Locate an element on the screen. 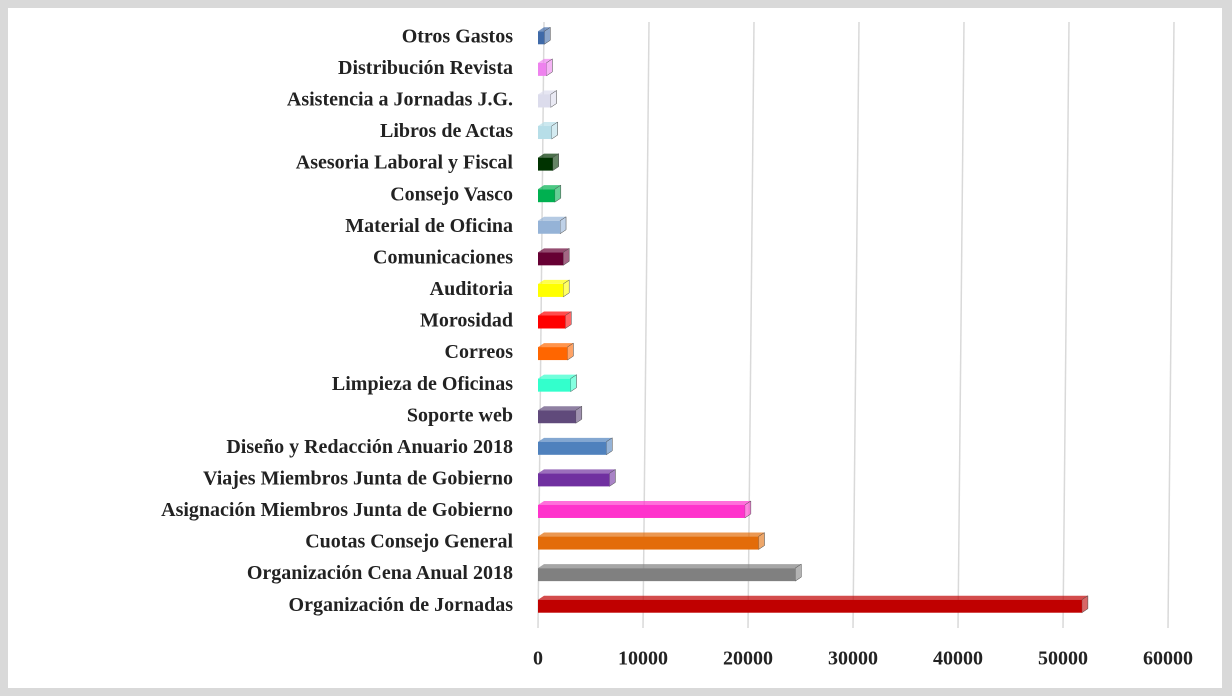  y-tick-label: Soporte web is located at coordinates (460, 415).